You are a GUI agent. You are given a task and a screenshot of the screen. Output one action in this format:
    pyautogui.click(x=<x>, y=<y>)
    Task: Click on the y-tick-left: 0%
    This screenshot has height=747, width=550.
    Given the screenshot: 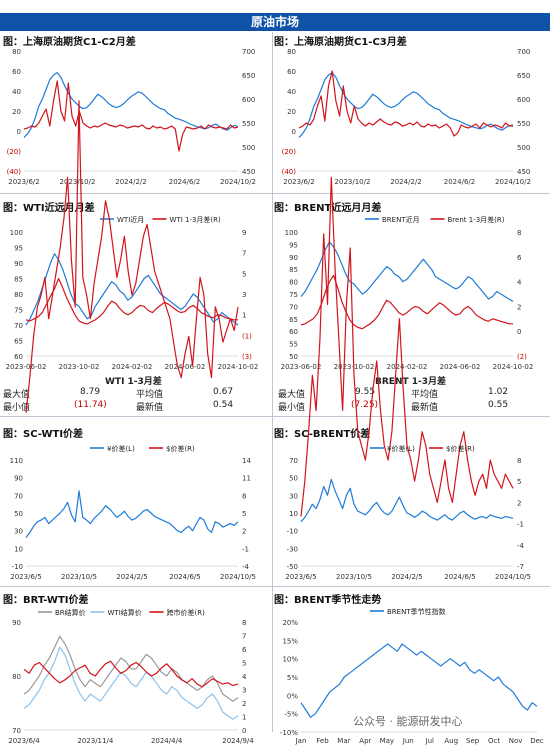 What is the action you would take?
    pyautogui.click(x=292, y=696)
    